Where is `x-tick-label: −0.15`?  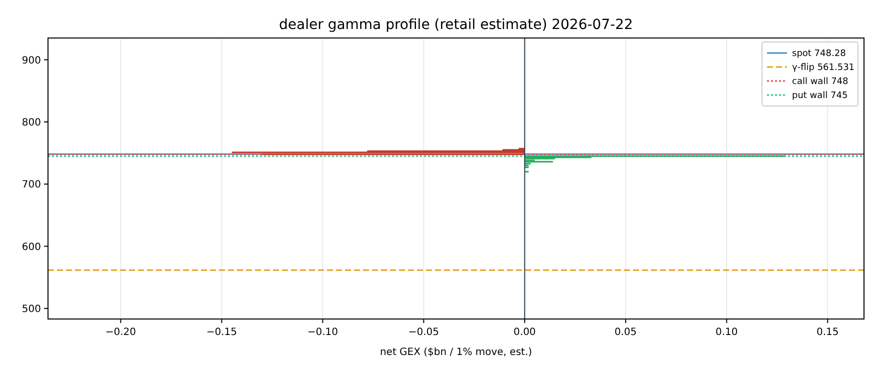 x-tick-label: −0.15 is located at coordinates (222, 332).